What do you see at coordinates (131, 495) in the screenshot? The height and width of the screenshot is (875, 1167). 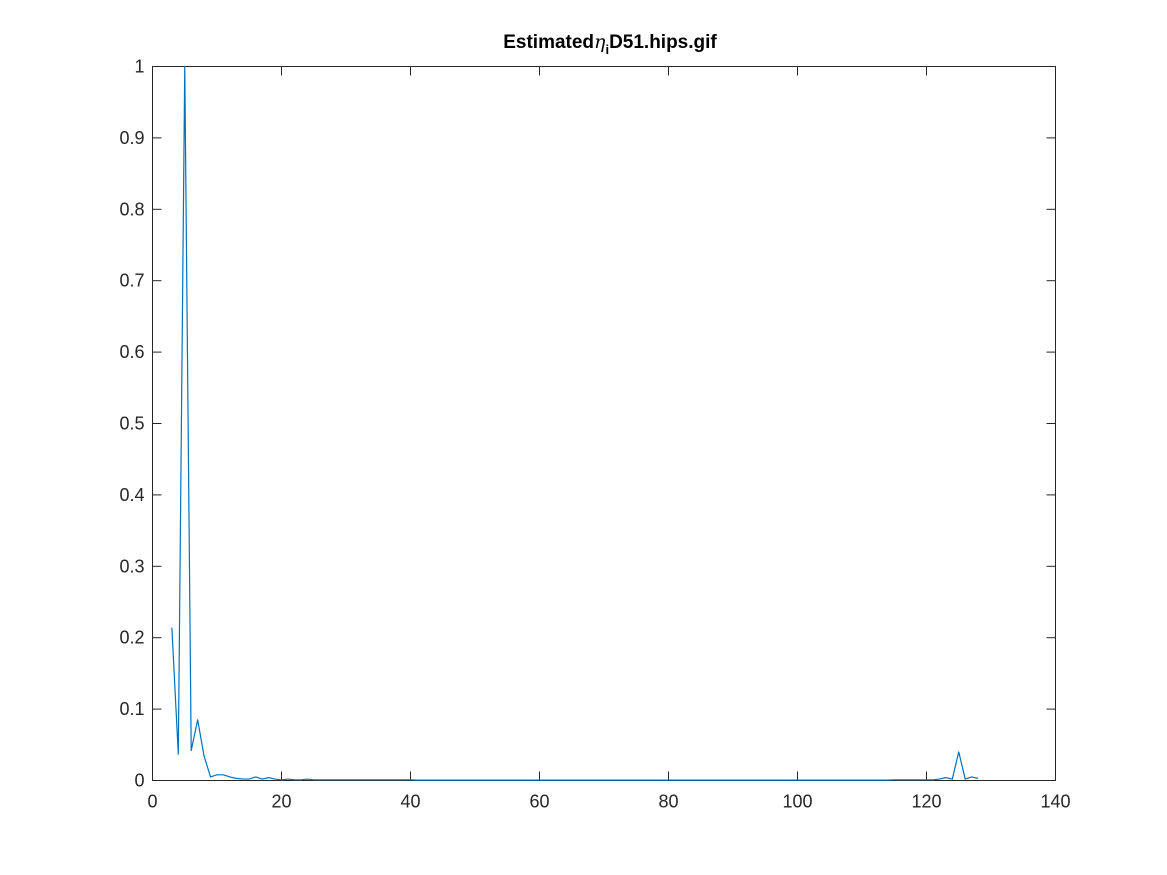 I see `y-tick-label: 0.4` at bounding box center [131, 495].